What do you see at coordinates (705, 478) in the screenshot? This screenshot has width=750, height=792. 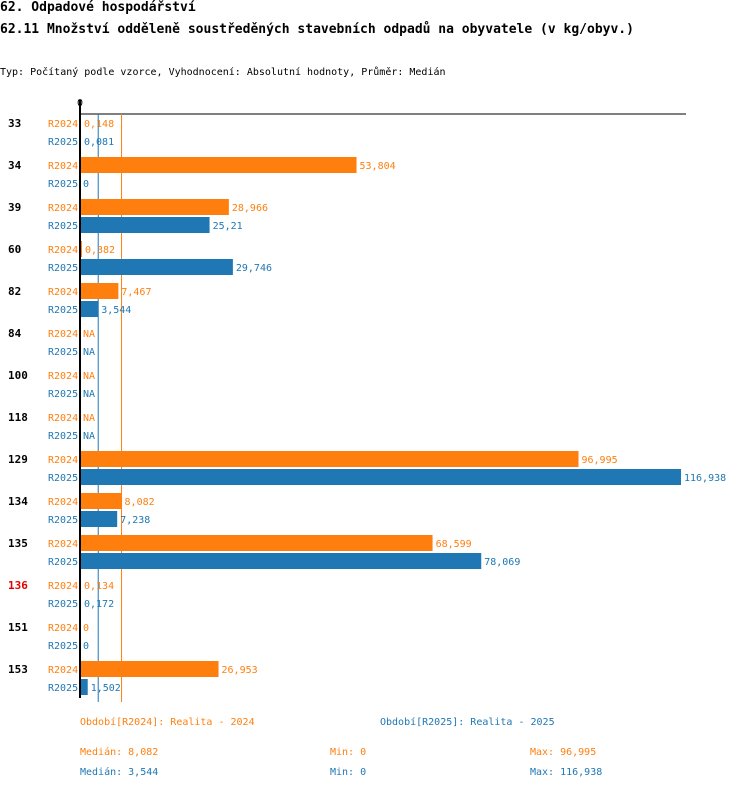 I see `value-label-r2025: 116,938` at bounding box center [705, 478].